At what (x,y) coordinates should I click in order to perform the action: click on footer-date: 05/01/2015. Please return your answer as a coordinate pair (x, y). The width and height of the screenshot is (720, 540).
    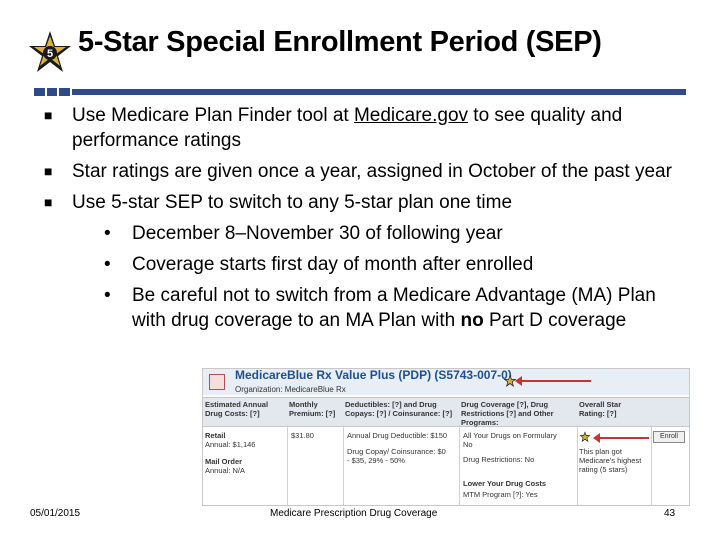
    Looking at the image, I should click on (55, 513).